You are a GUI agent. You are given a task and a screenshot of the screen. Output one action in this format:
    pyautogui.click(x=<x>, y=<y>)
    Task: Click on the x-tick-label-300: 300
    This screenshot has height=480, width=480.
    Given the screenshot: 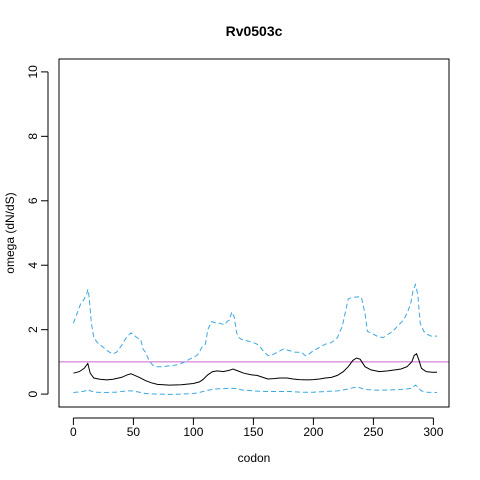 What is the action you would take?
    pyautogui.click(x=433, y=432)
    